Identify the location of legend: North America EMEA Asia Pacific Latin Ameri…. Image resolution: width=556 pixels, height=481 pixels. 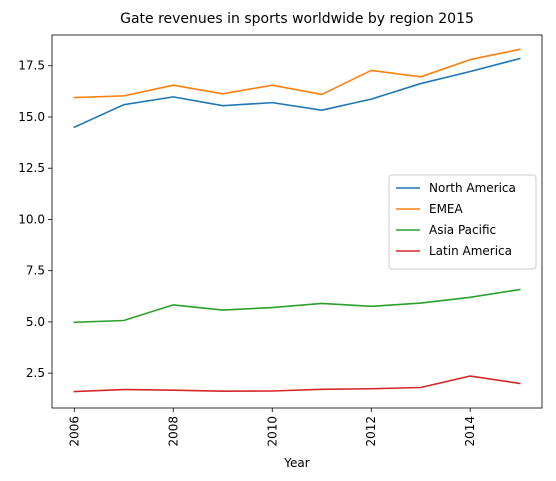
(462, 222).